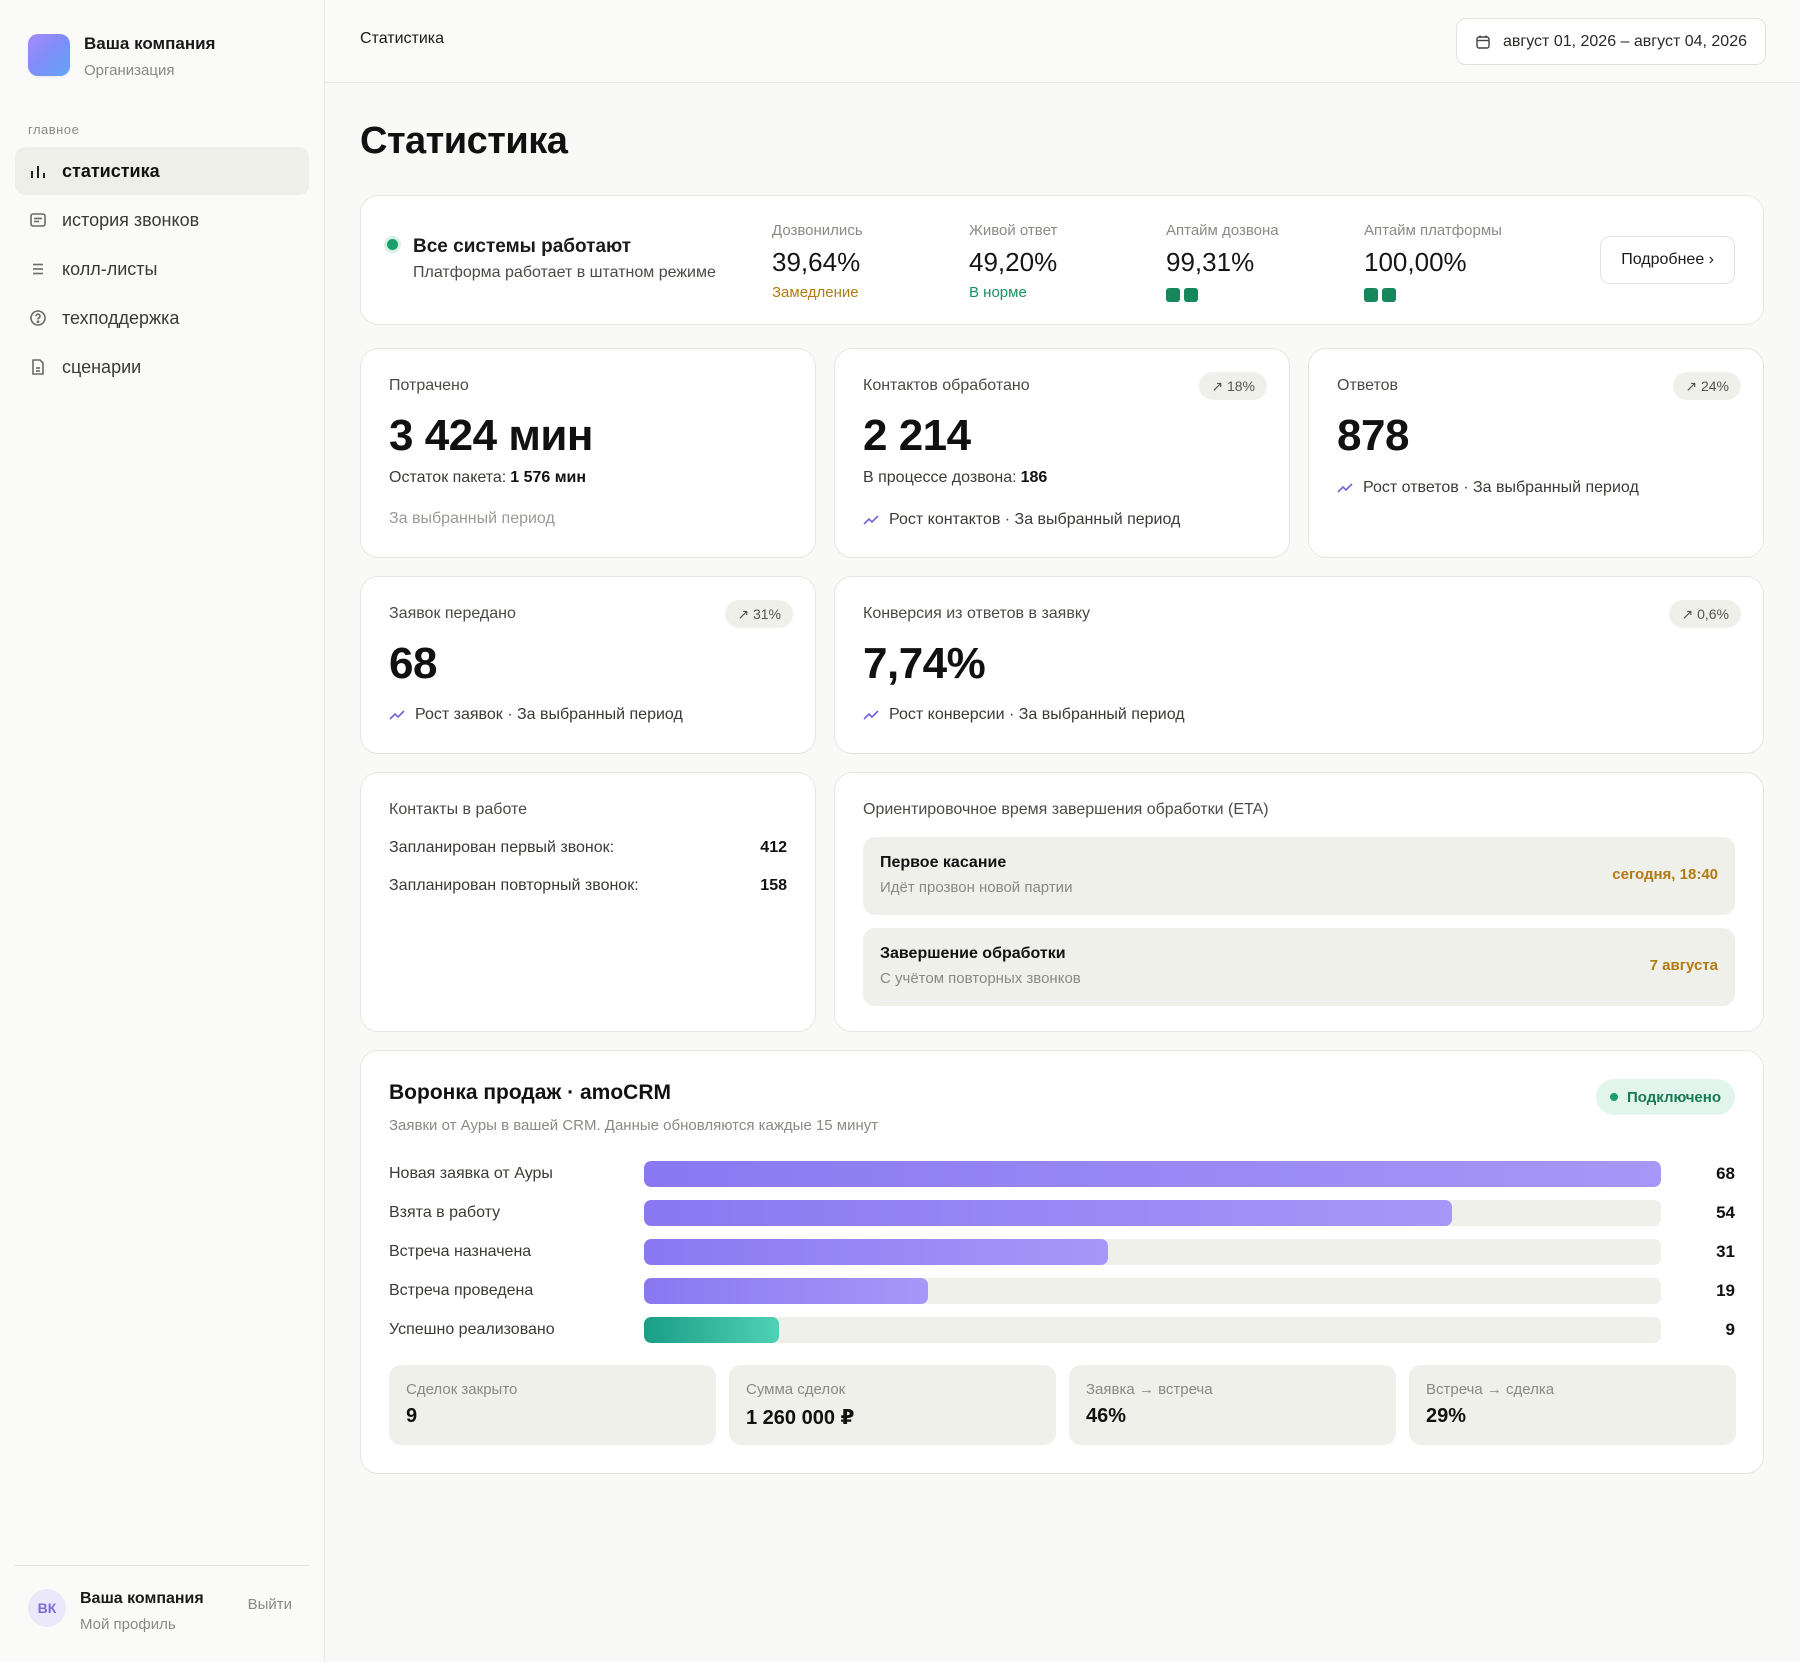 The height and width of the screenshot is (1662, 1800). Describe the element at coordinates (162, 171) in the screenshot. I see `sidebar-item-statistics: статистика` at that location.